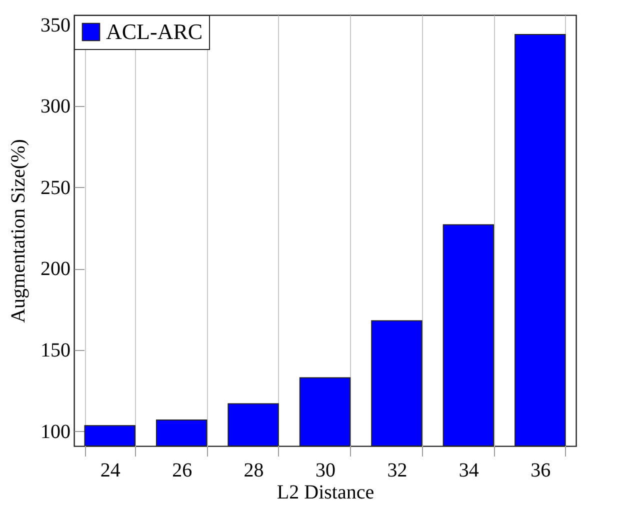 The image size is (630, 519). Describe the element at coordinates (55, 431) in the screenshot. I see `y-tick-label: 100` at that location.